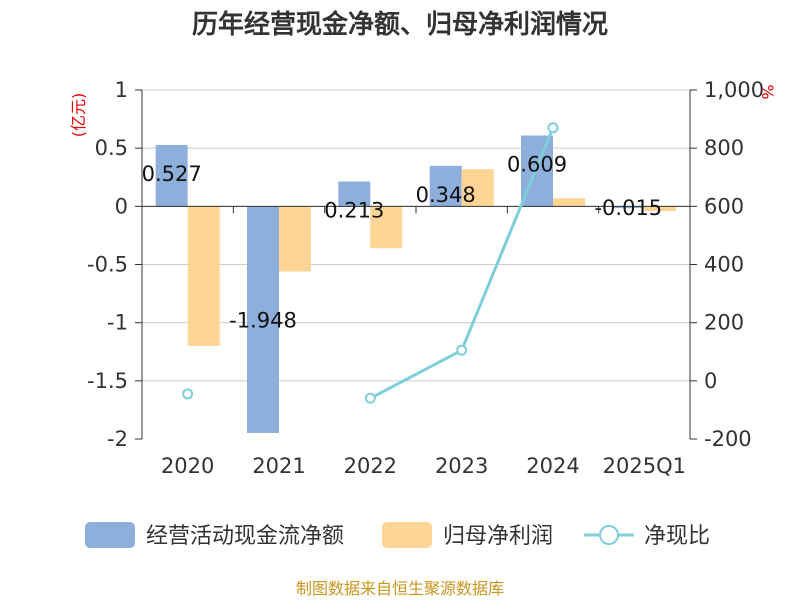 The height and width of the screenshot is (600, 800). Describe the element at coordinates (498, 536) in the screenshot. I see `legend-label-net-profit: 归母净利润` at that location.